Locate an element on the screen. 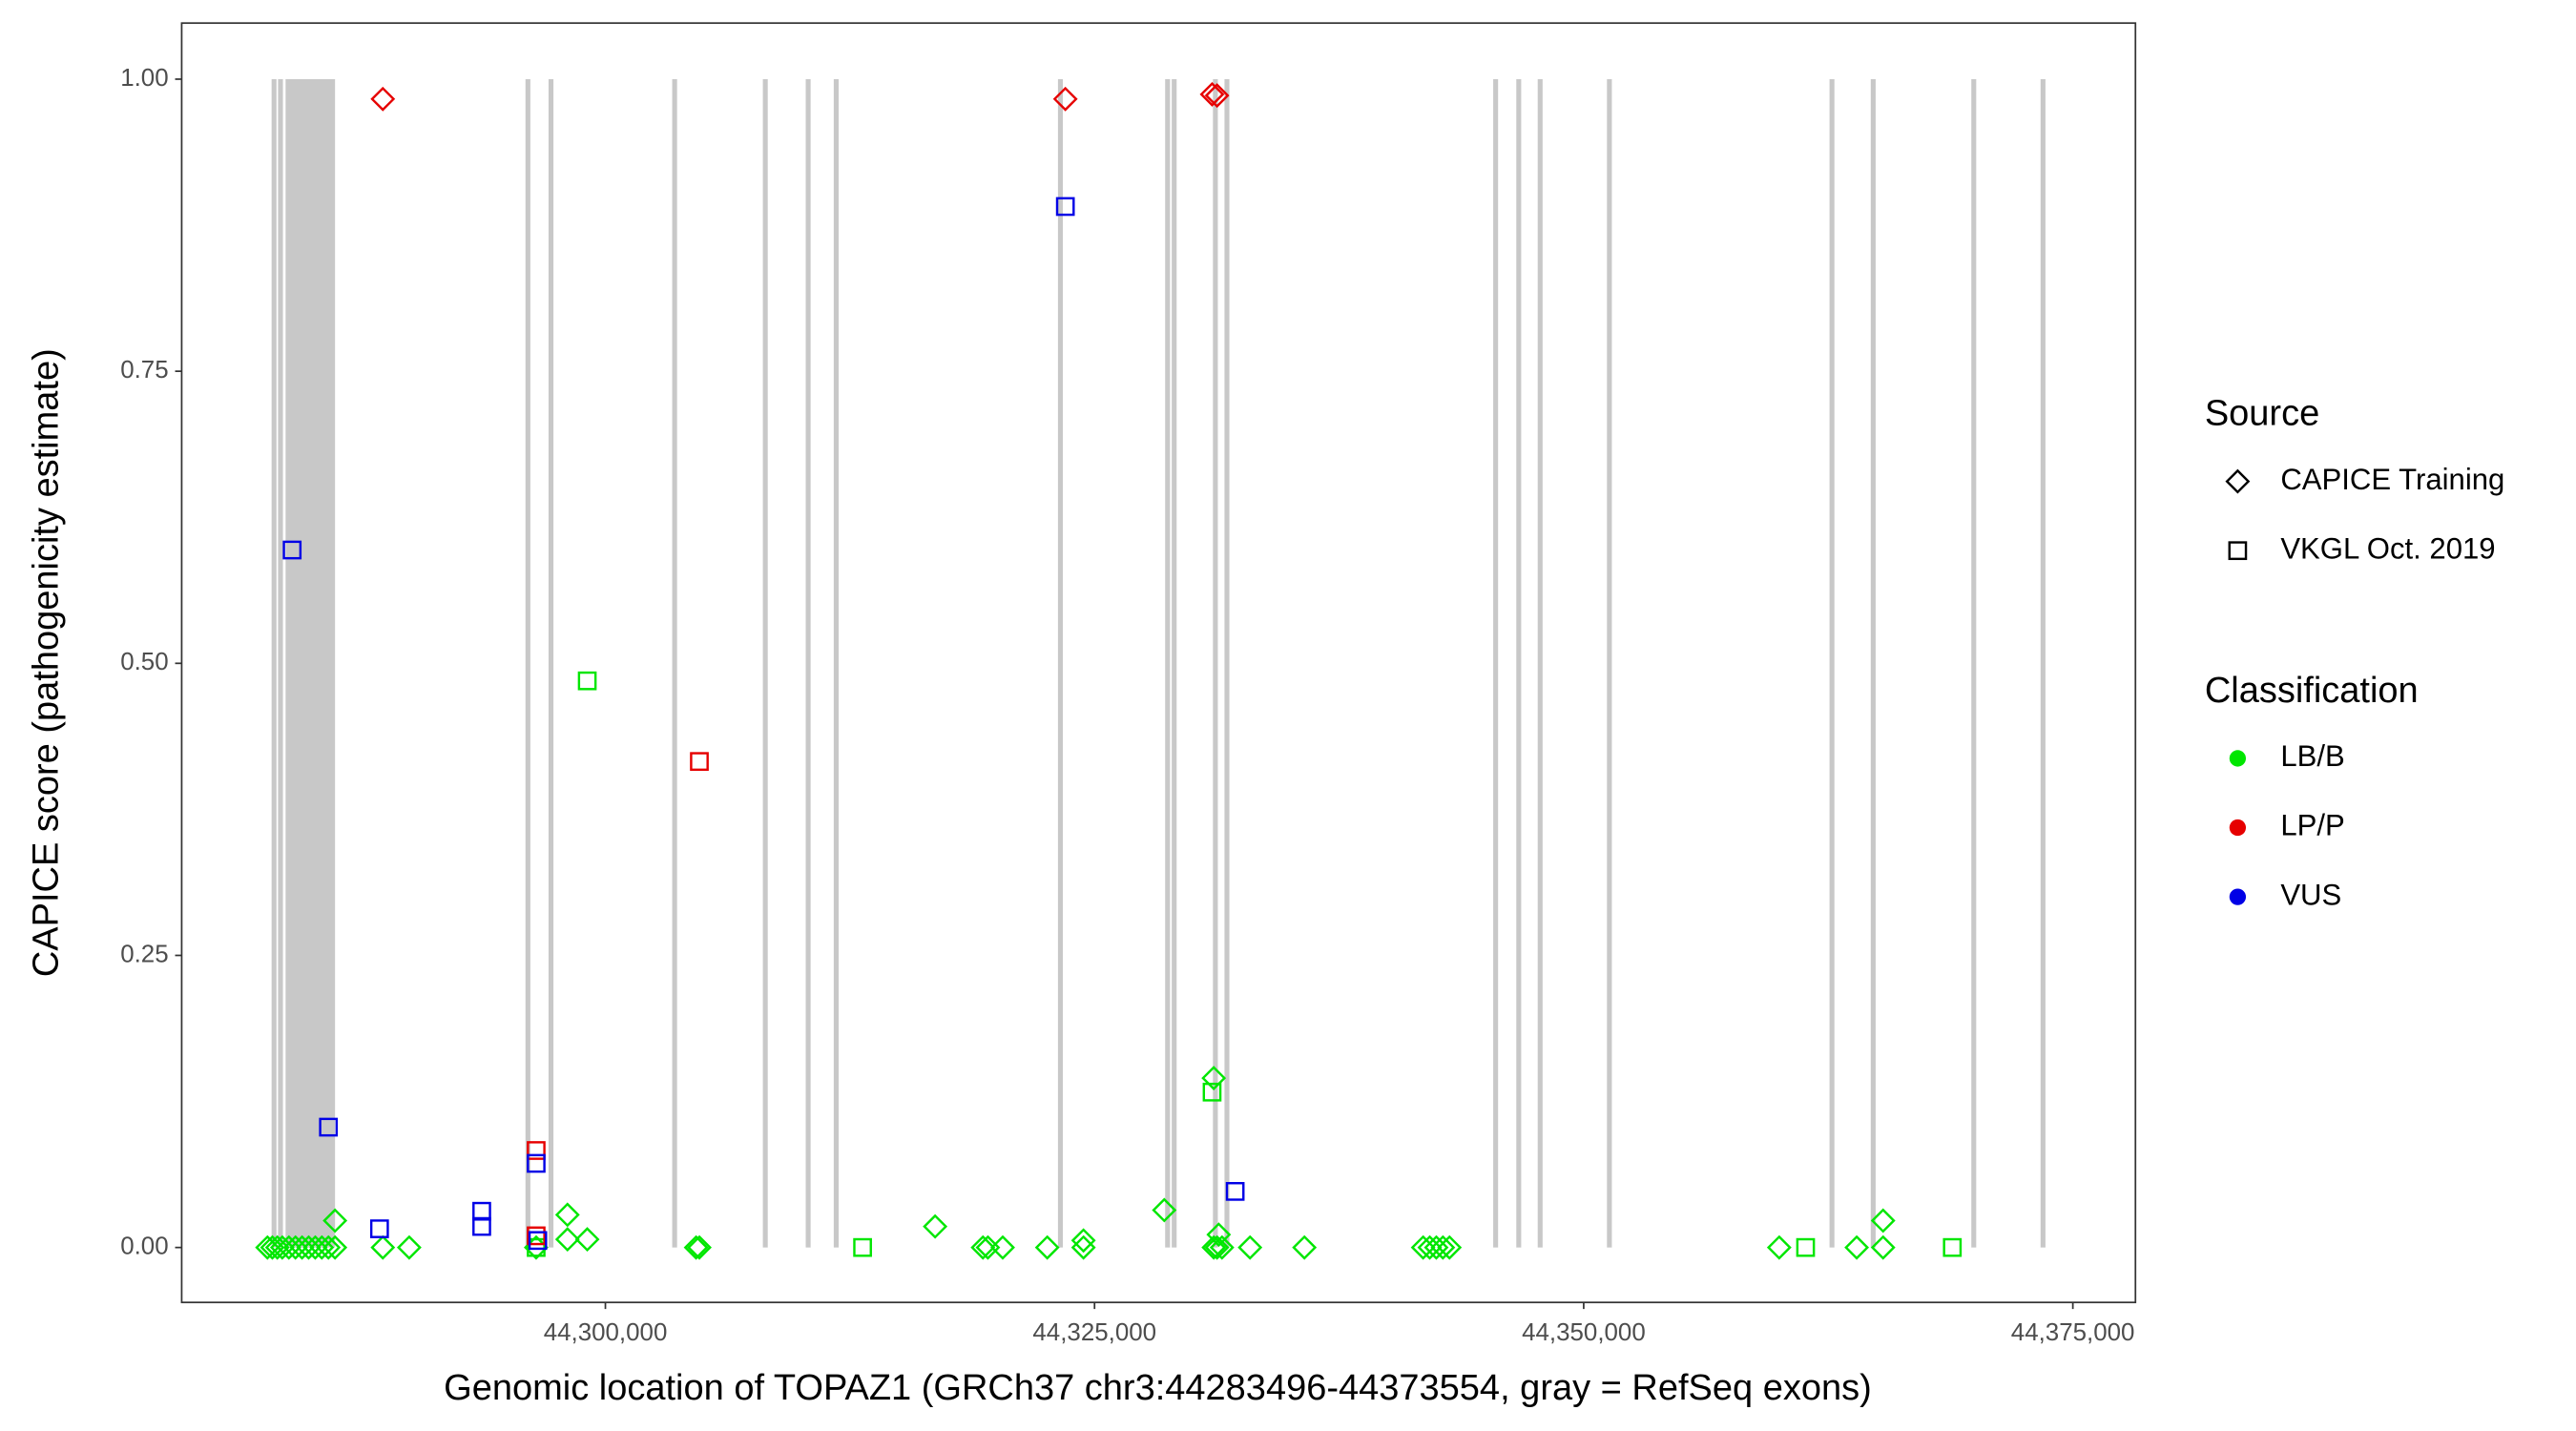 The image size is (2576, 1431). legend-title: Classification is located at coordinates (2312, 691).